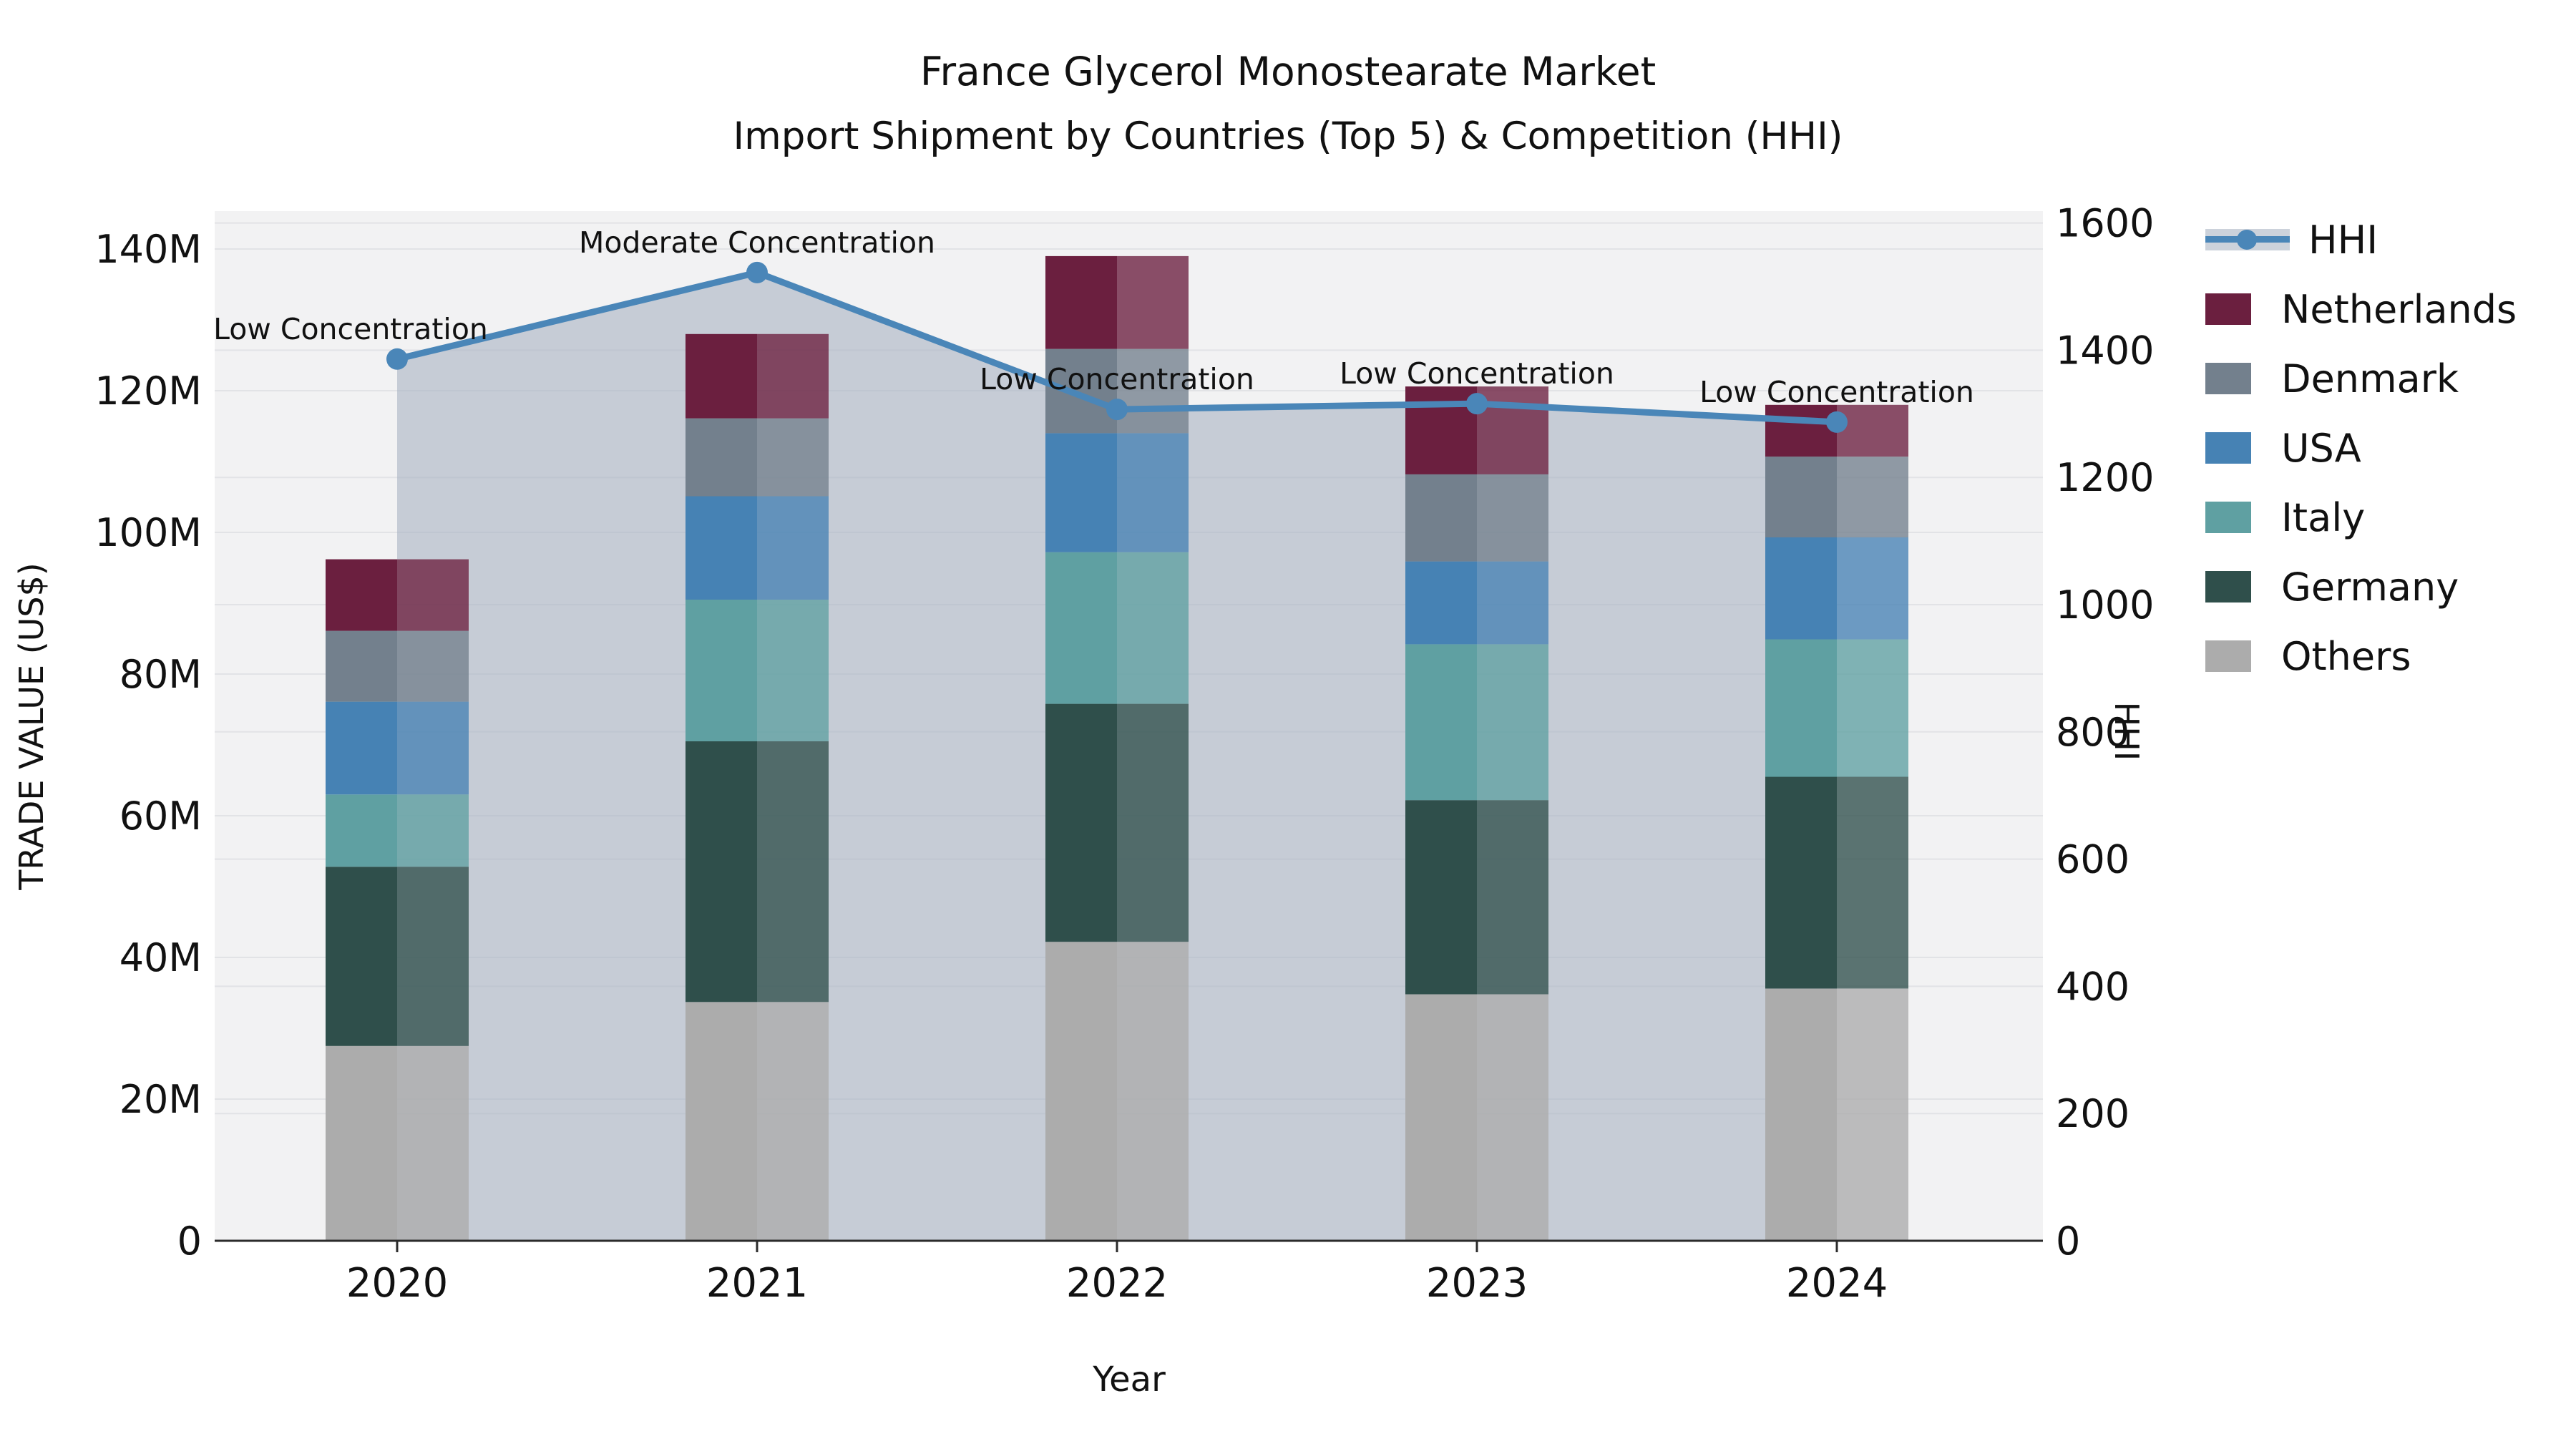  I want to click on legend-label-hhi: HHI, so click(2343, 240).